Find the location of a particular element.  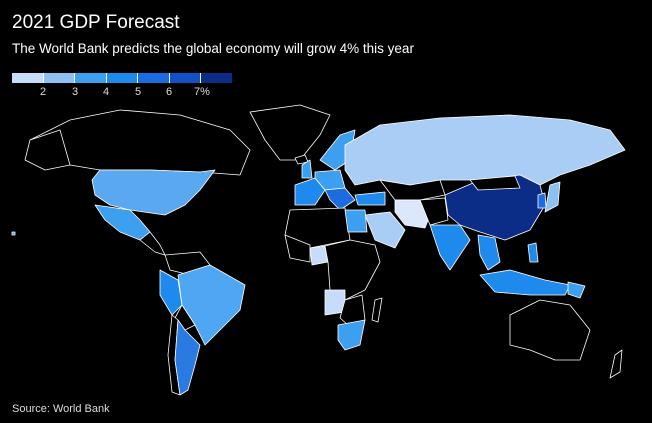

philippines is located at coordinates (533, 252).